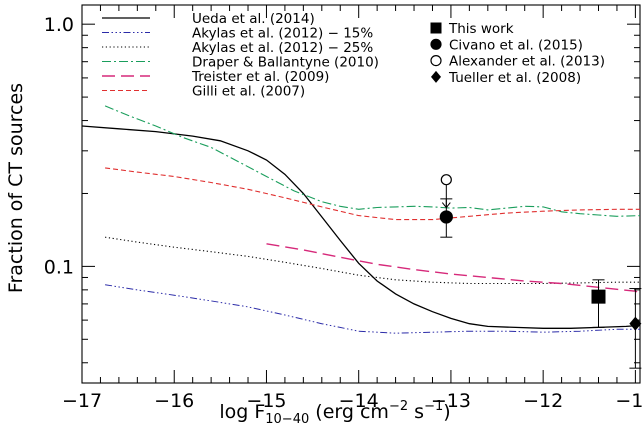 This screenshot has width=642, height=437. What do you see at coordinates (248, 92) in the screenshot?
I see `legend-label: Gilli et al. (2007)` at bounding box center [248, 92].